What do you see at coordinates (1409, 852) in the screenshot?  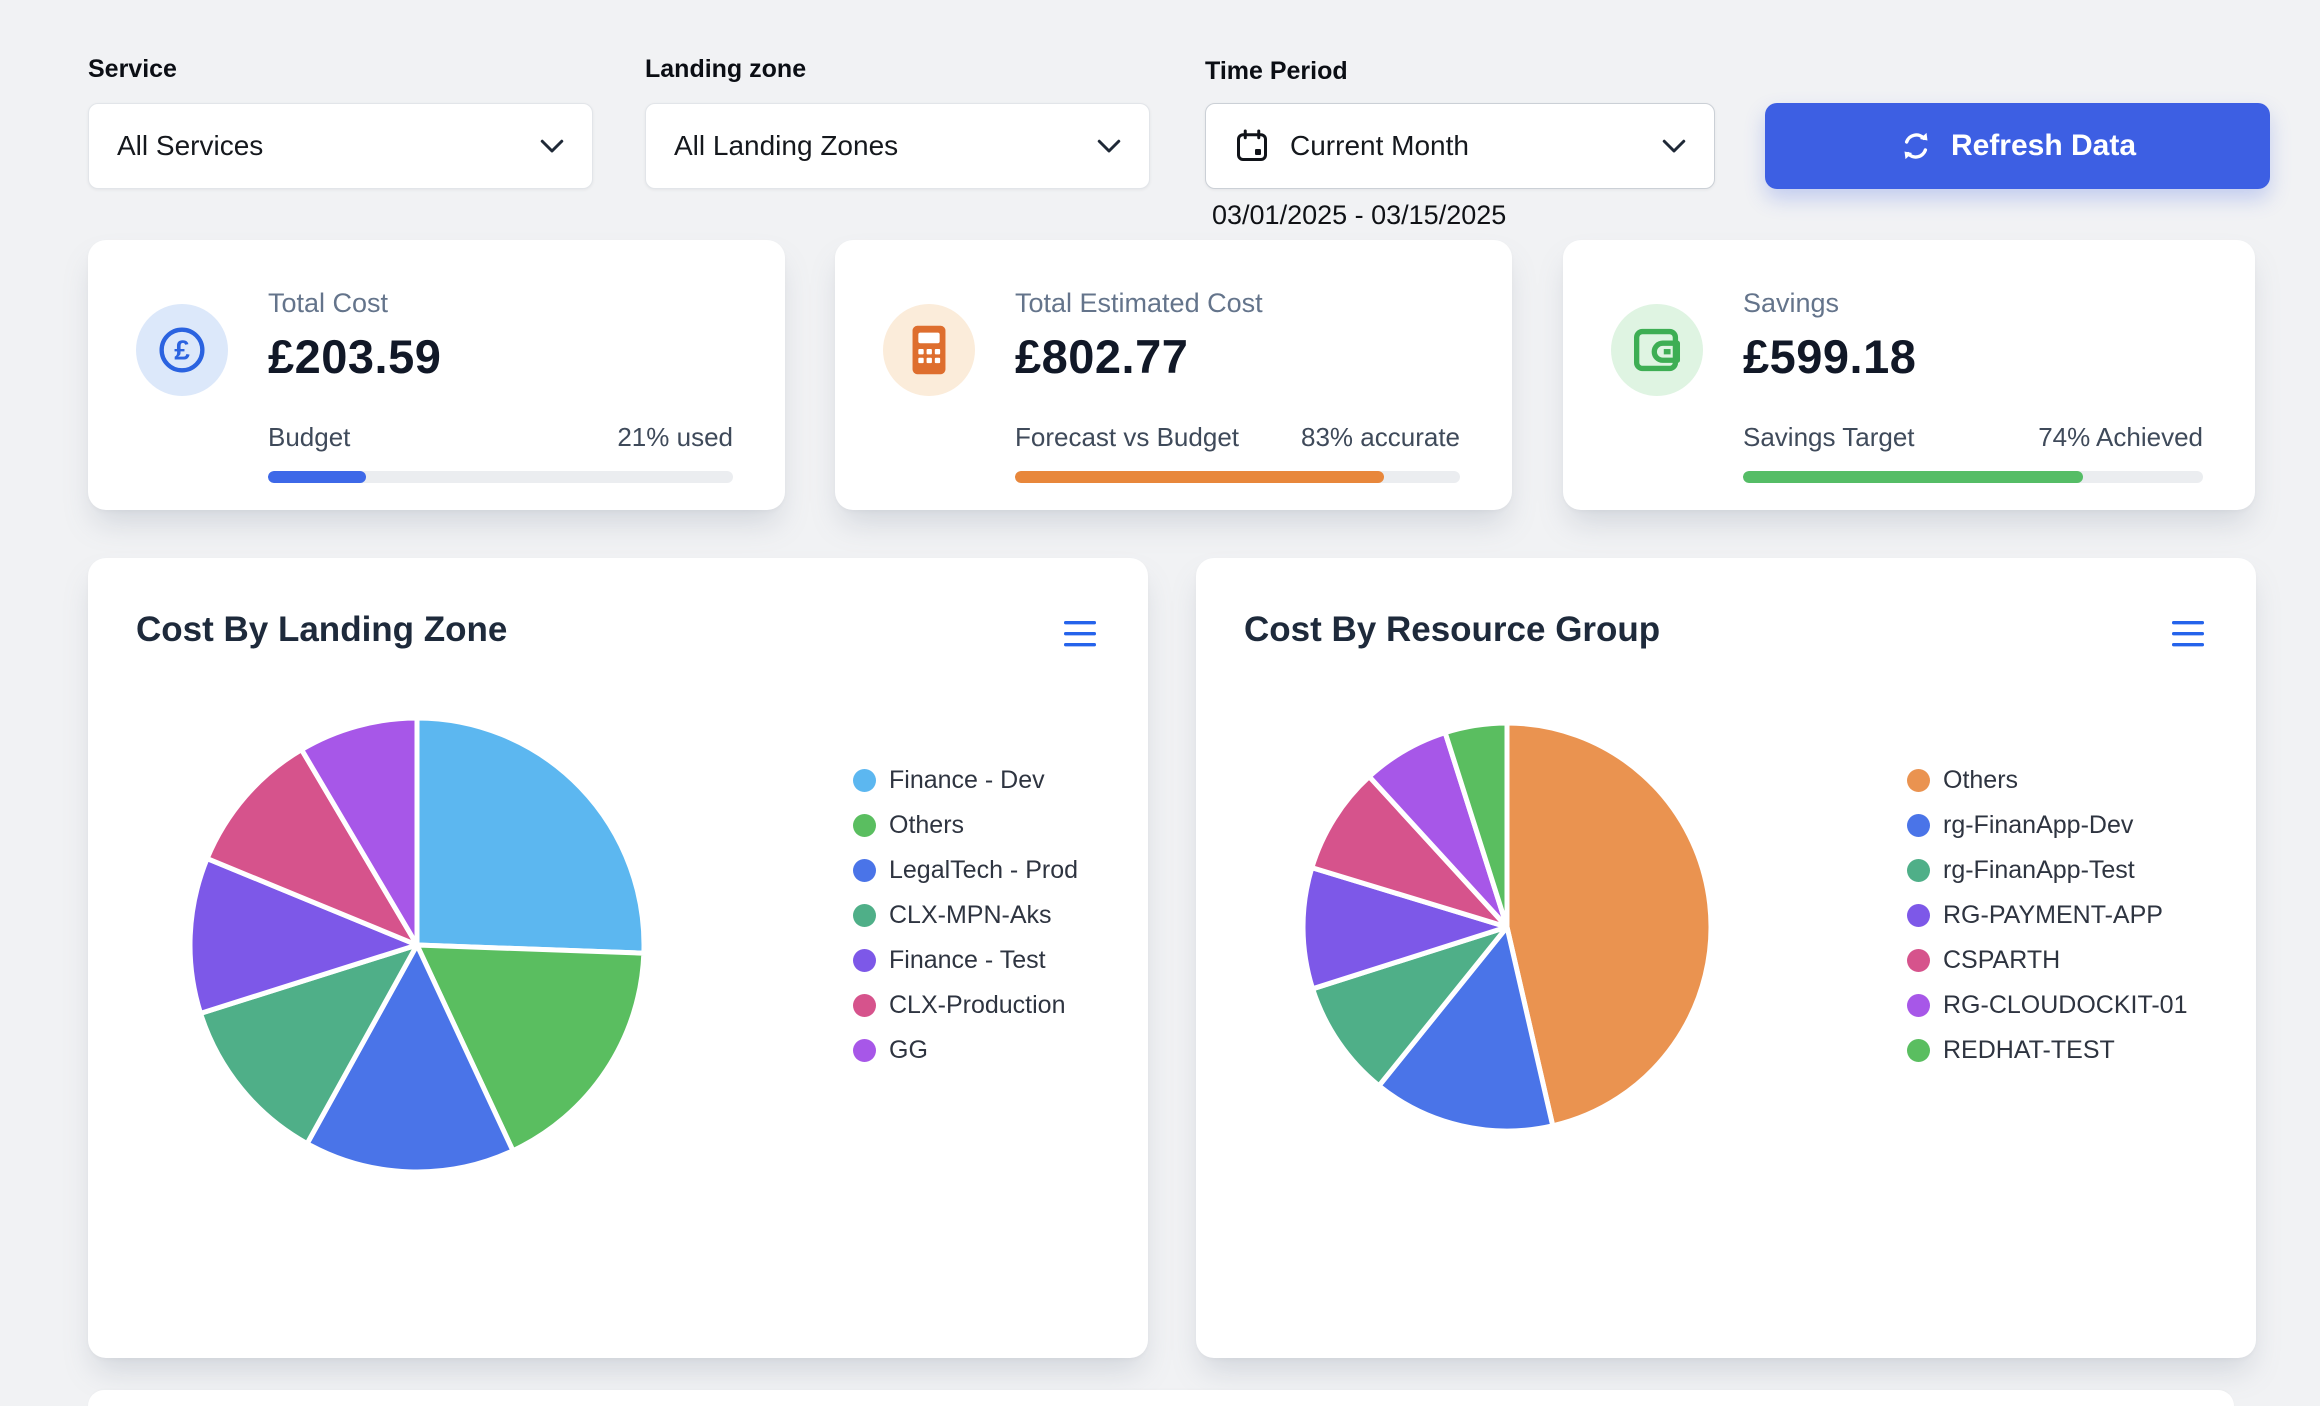 I see `pie-slice-CSPARTH` at bounding box center [1409, 852].